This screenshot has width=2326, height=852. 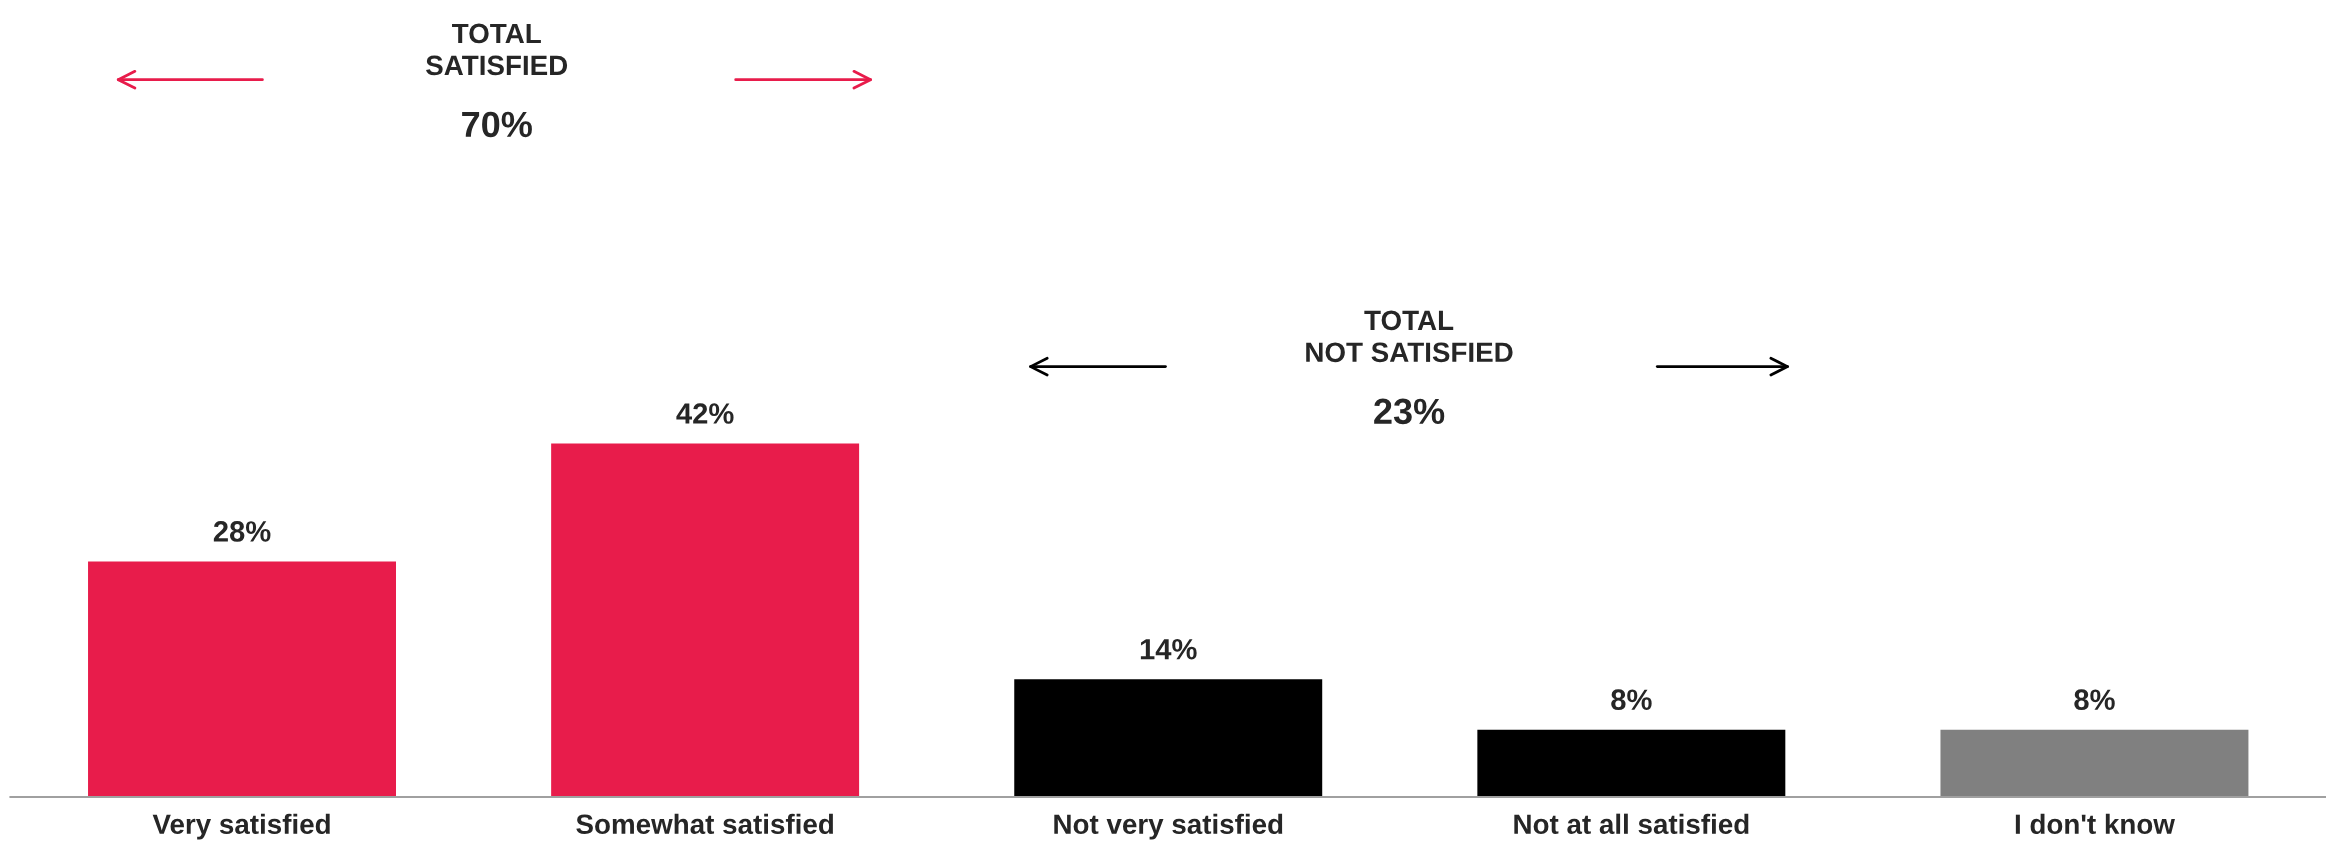 What do you see at coordinates (704, 824) in the screenshot?
I see `x-tick-label: Somewhat satisfied` at bounding box center [704, 824].